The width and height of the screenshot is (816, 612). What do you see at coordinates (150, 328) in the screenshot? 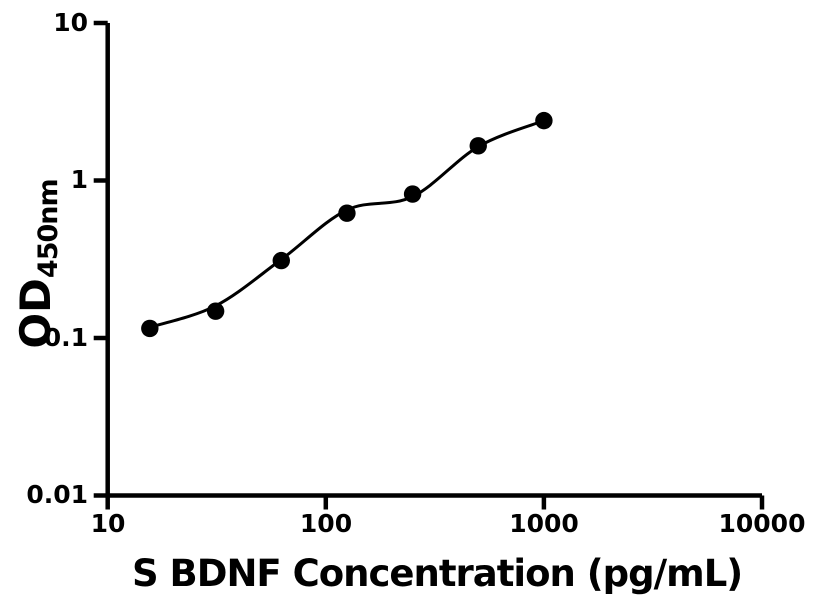
I see `data-point-15.6pgml` at bounding box center [150, 328].